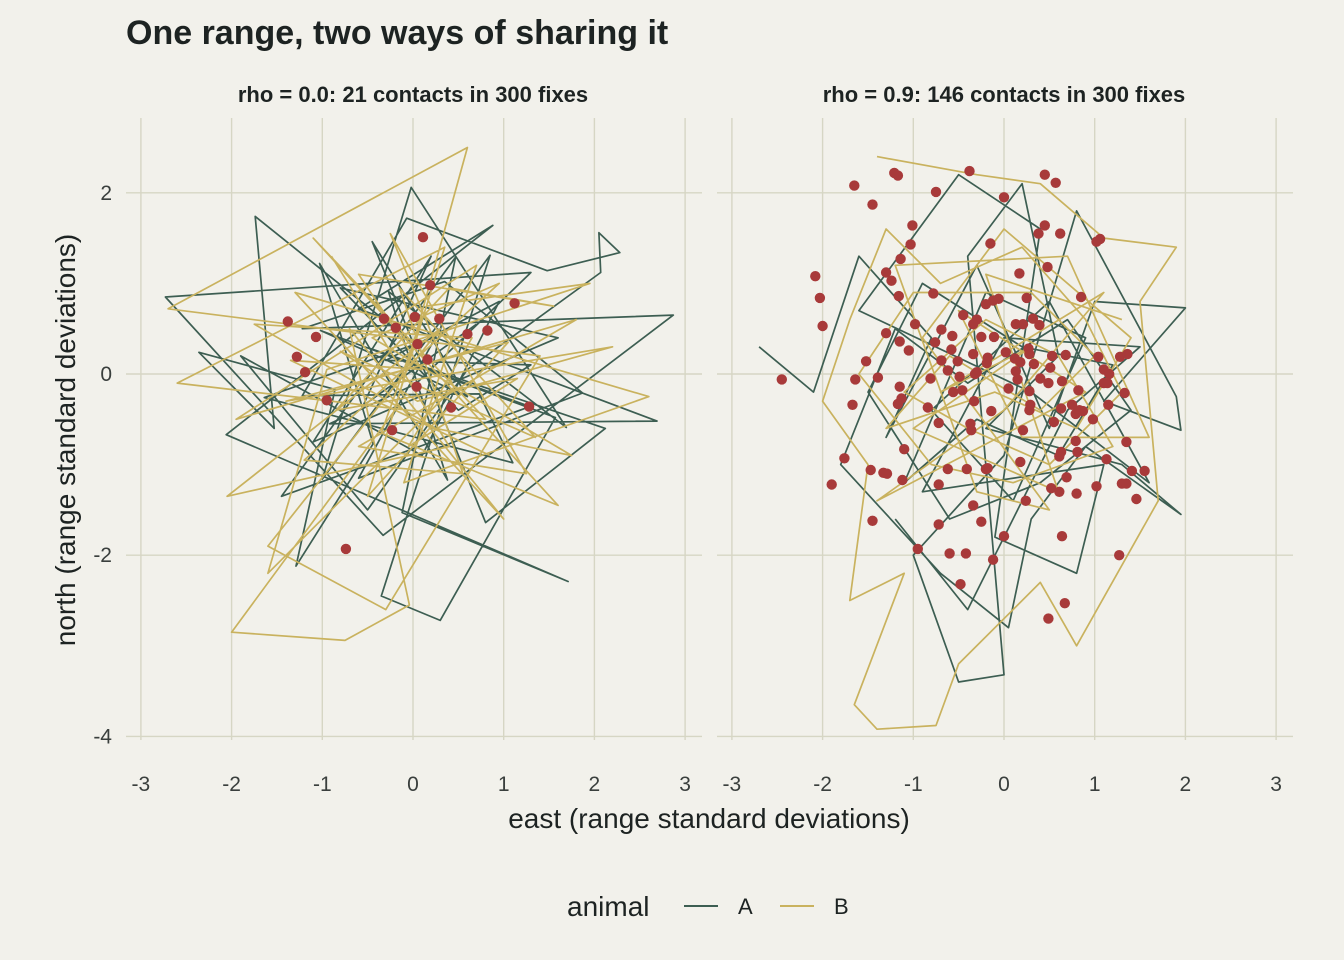  I want to click on legend-title: animal, so click(608, 906).